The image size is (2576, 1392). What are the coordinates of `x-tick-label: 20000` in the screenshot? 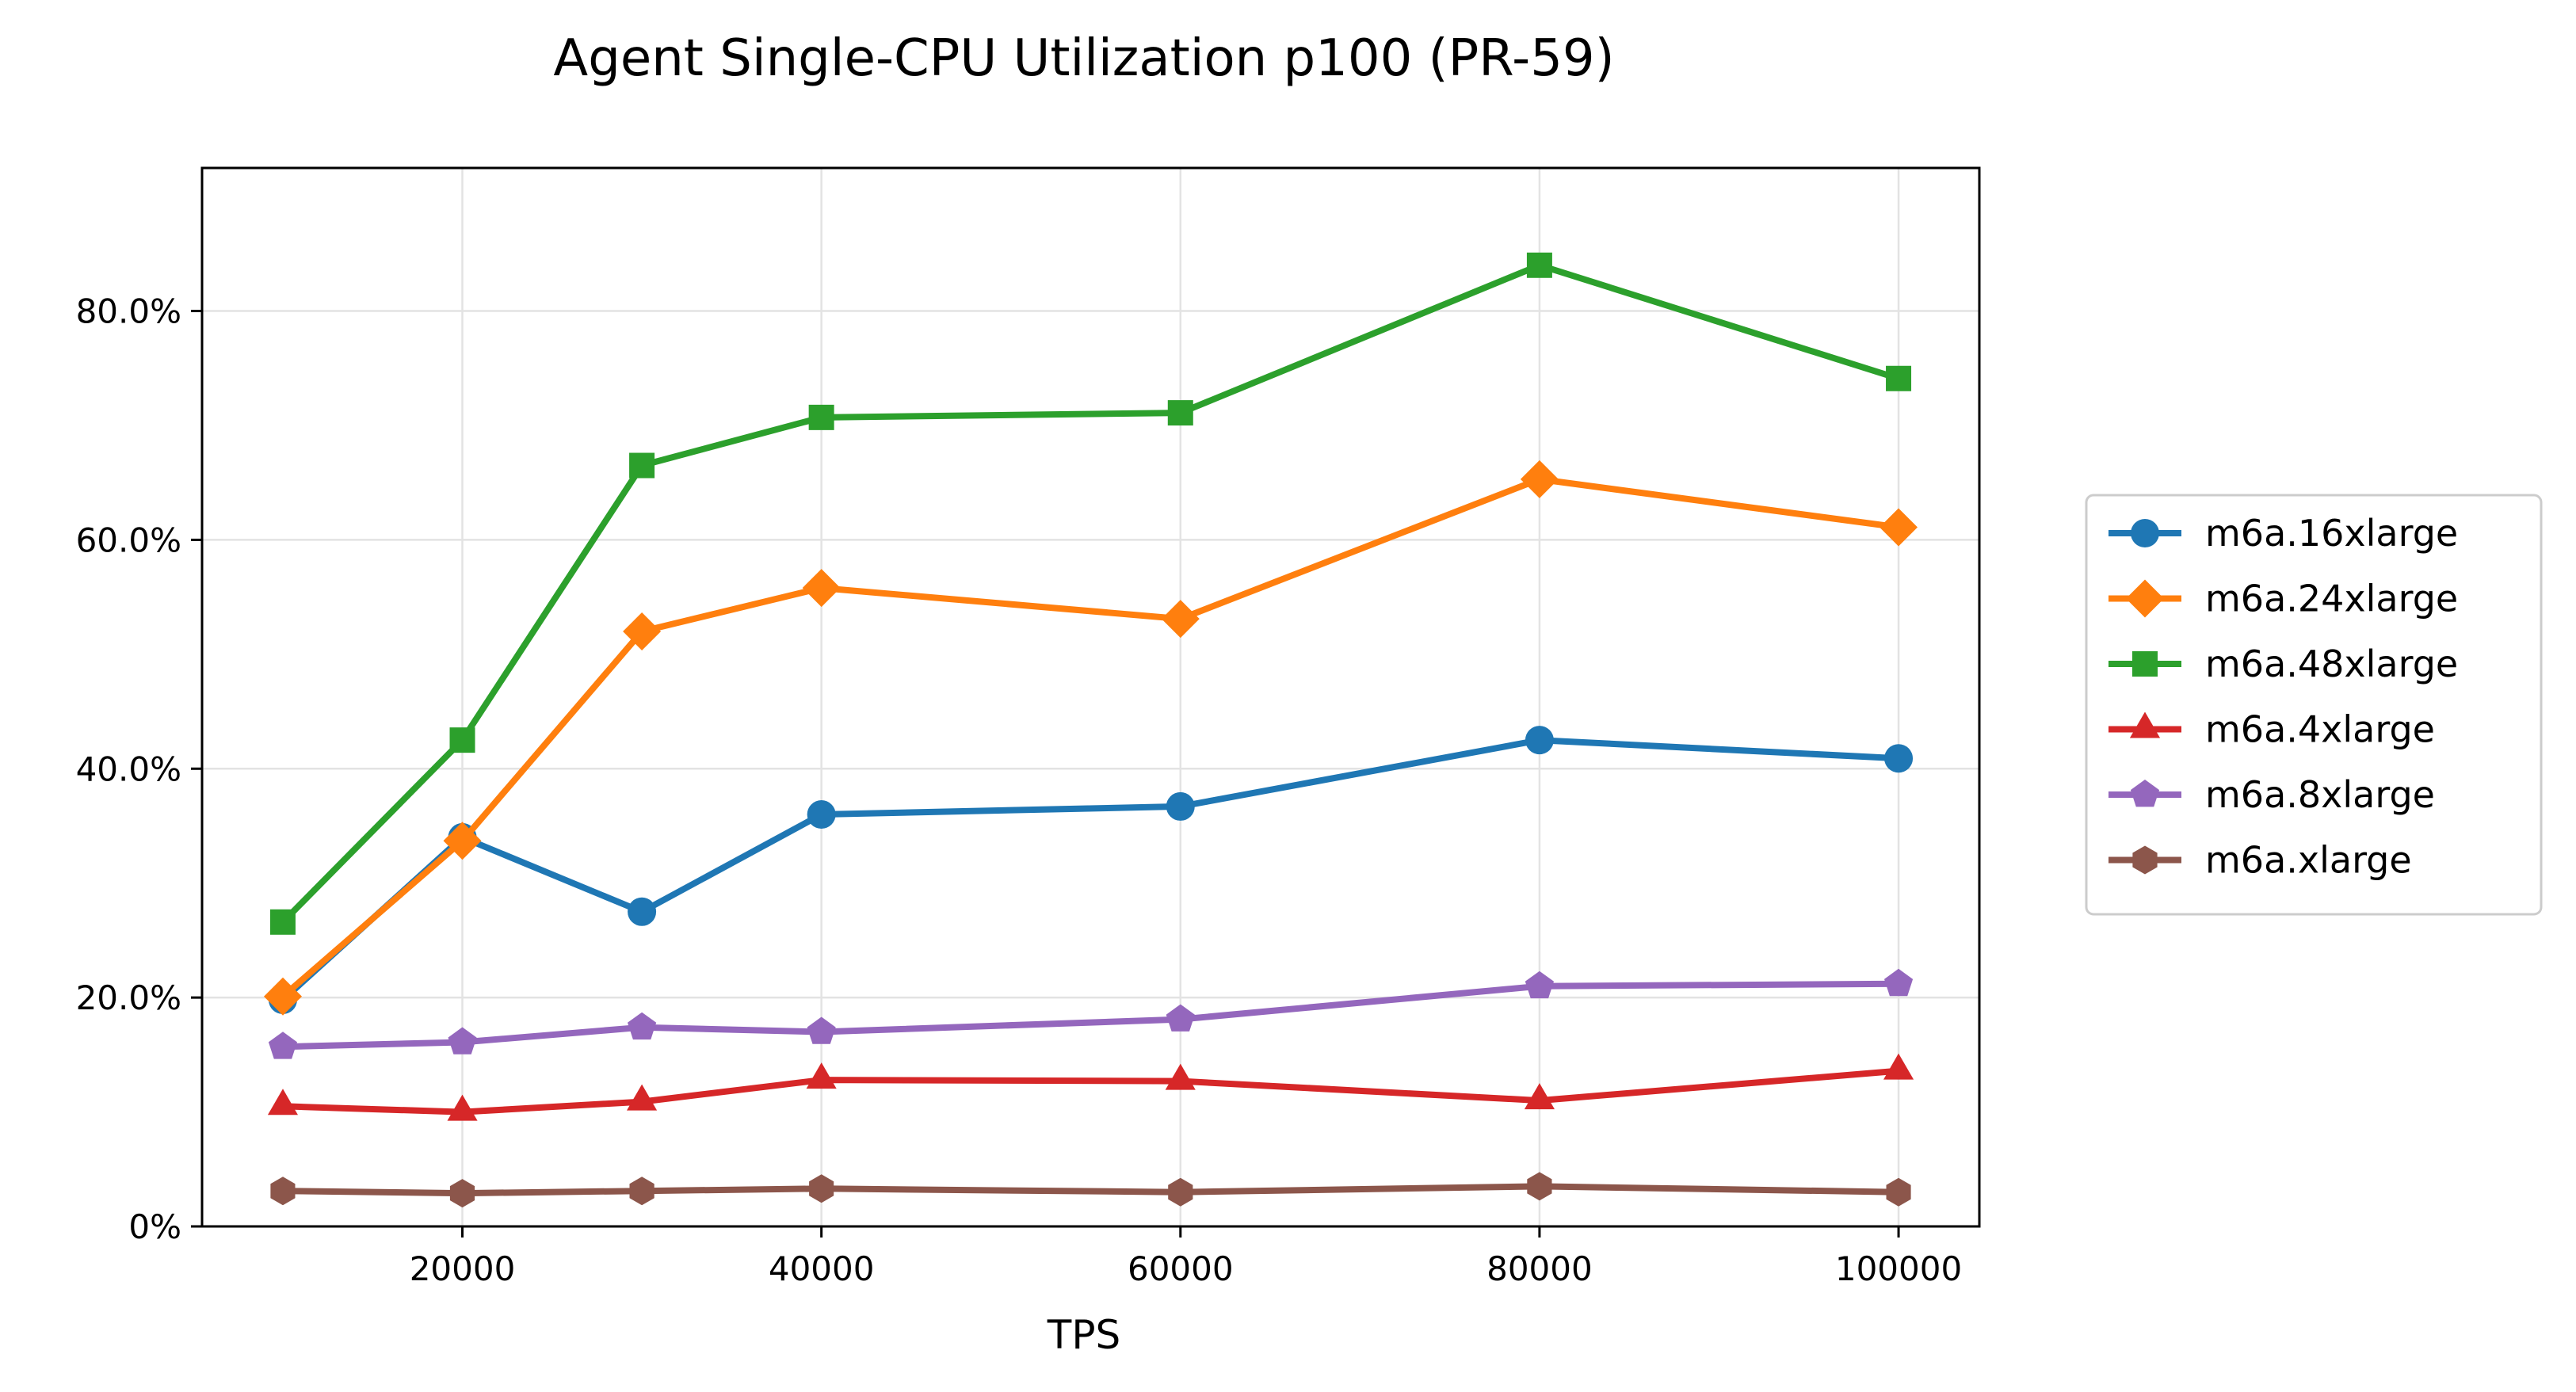 It's located at (463, 1268).